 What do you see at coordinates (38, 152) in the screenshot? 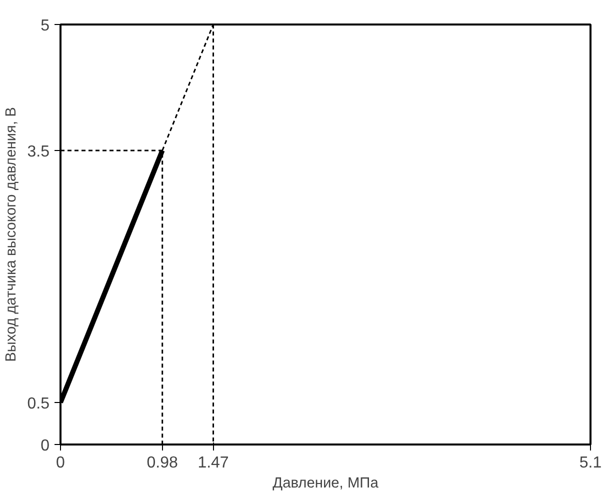
I see `y-tick-label: 3.5` at bounding box center [38, 152].